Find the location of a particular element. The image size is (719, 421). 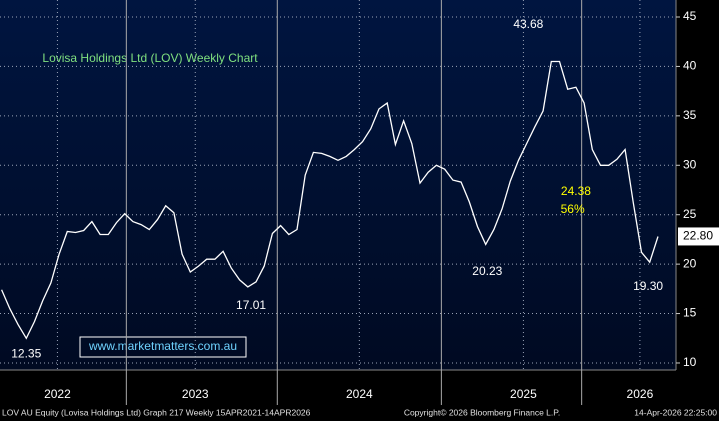

footnote: Copyright© 2026 Bloomberg Finance L.P. is located at coordinates (482, 412).